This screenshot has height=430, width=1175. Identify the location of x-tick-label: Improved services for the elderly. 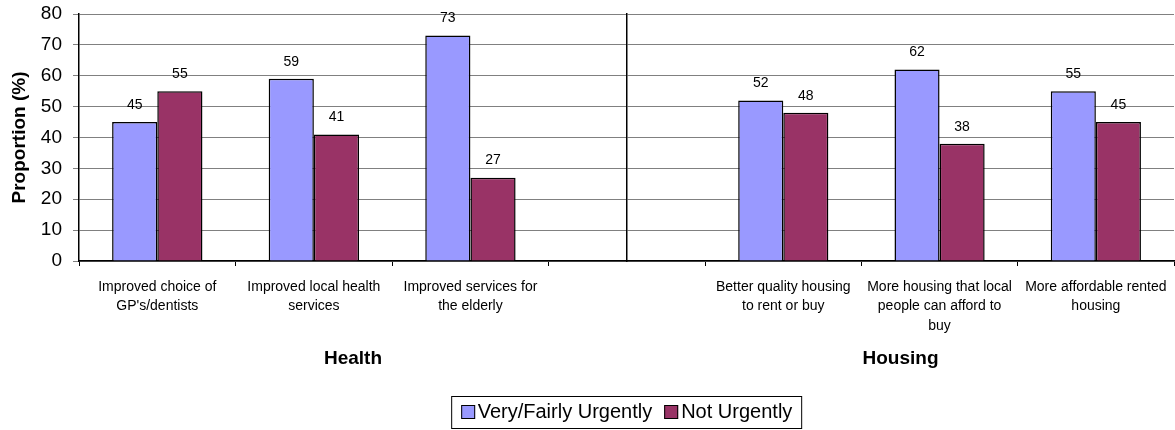
(470, 295).